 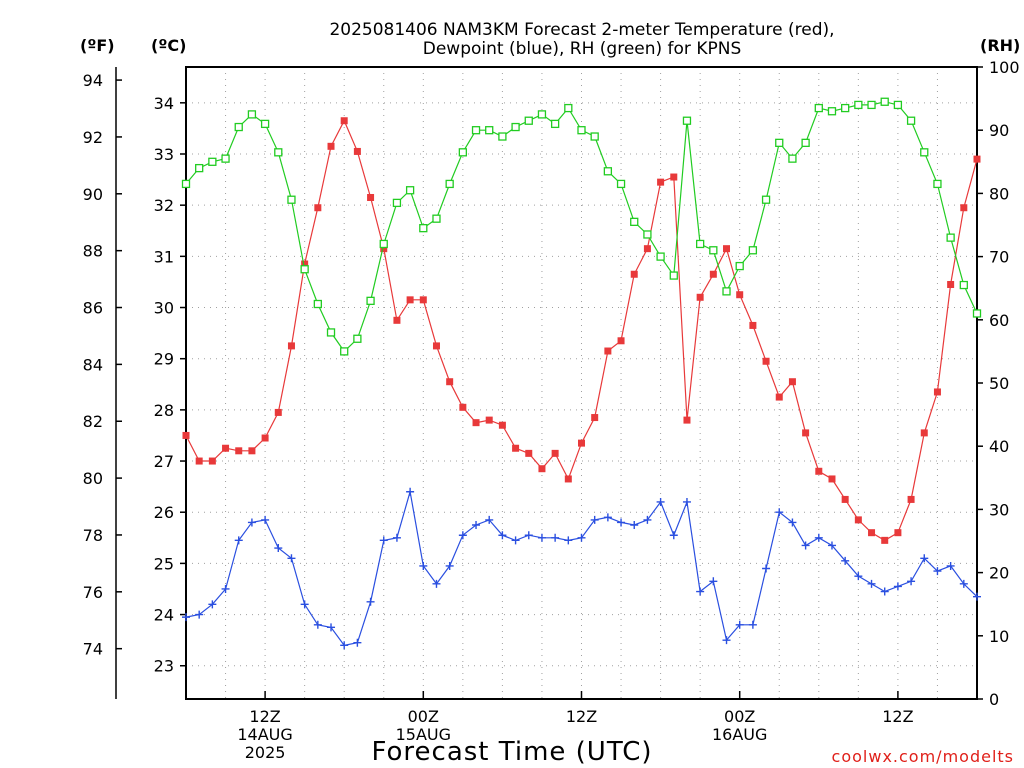 What do you see at coordinates (93, 194) in the screenshot?
I see `fahrenheit-tick-label: 90` at bounding box center [93, 194].